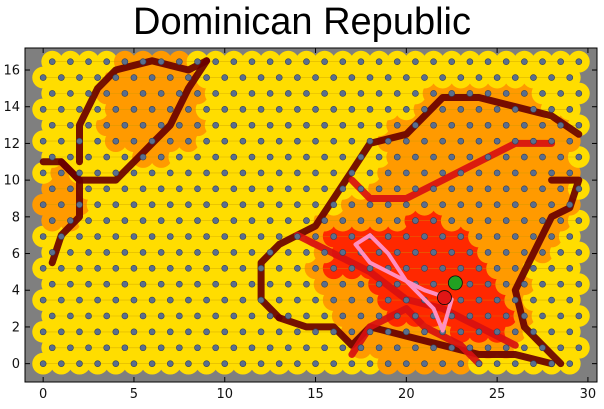  I want to click on x-tick-label: 5, so click(134, 394).